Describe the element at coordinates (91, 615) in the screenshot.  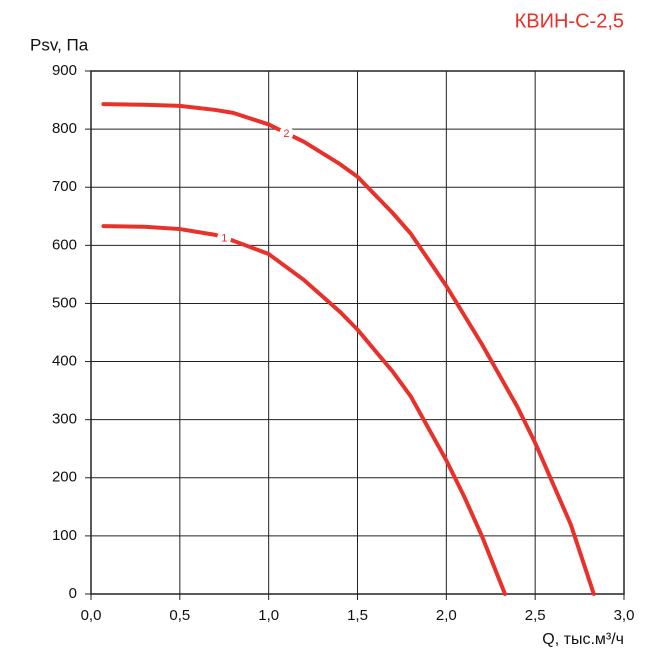
I see `x-tick-label: 0,0` at that location.